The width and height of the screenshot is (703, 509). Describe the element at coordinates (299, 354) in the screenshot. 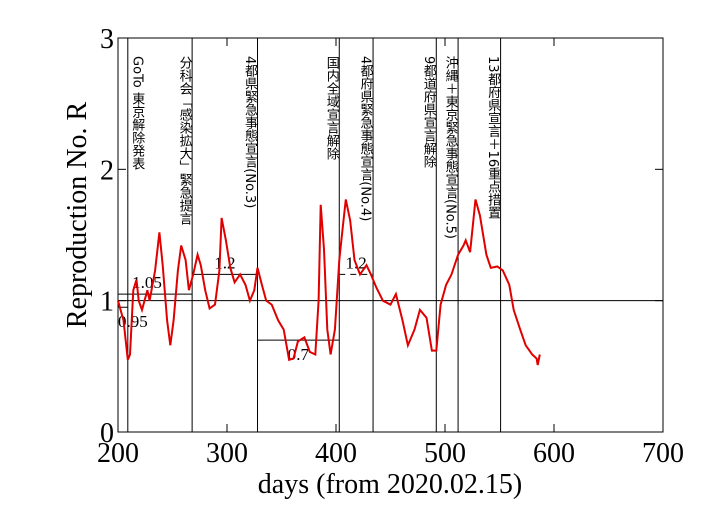

I see `level-label: 0.7` at that location.